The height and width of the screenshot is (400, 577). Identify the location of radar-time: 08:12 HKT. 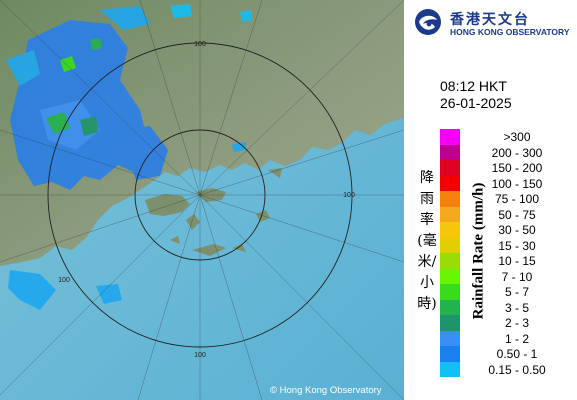
(473, 86).